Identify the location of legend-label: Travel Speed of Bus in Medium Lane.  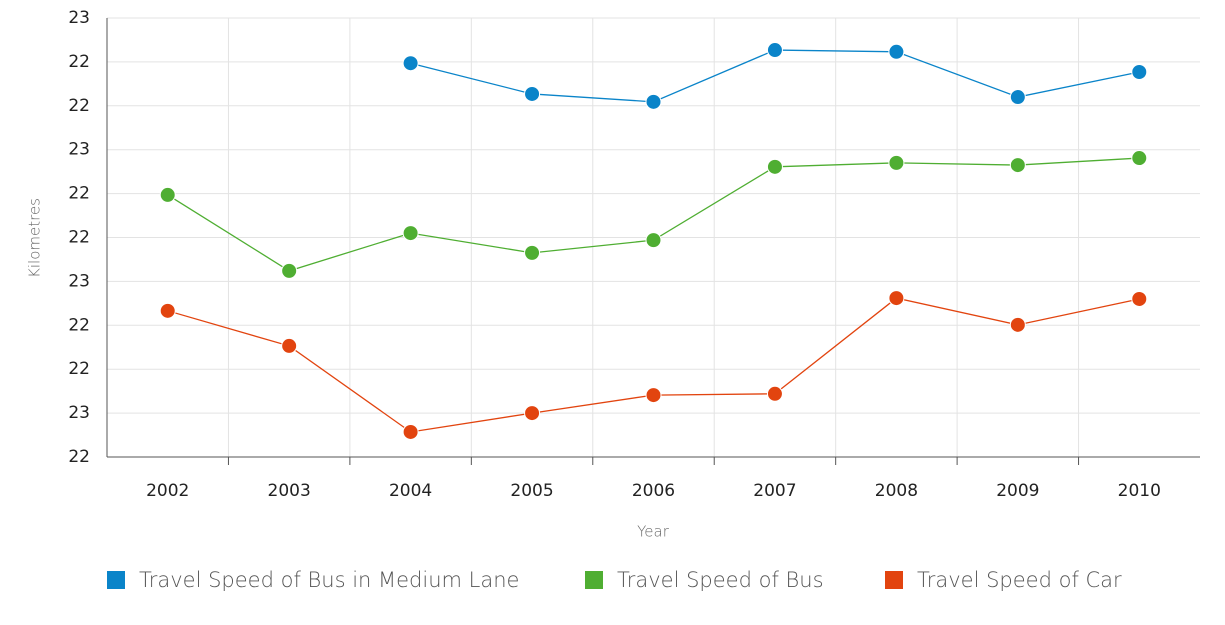
(329, 580).